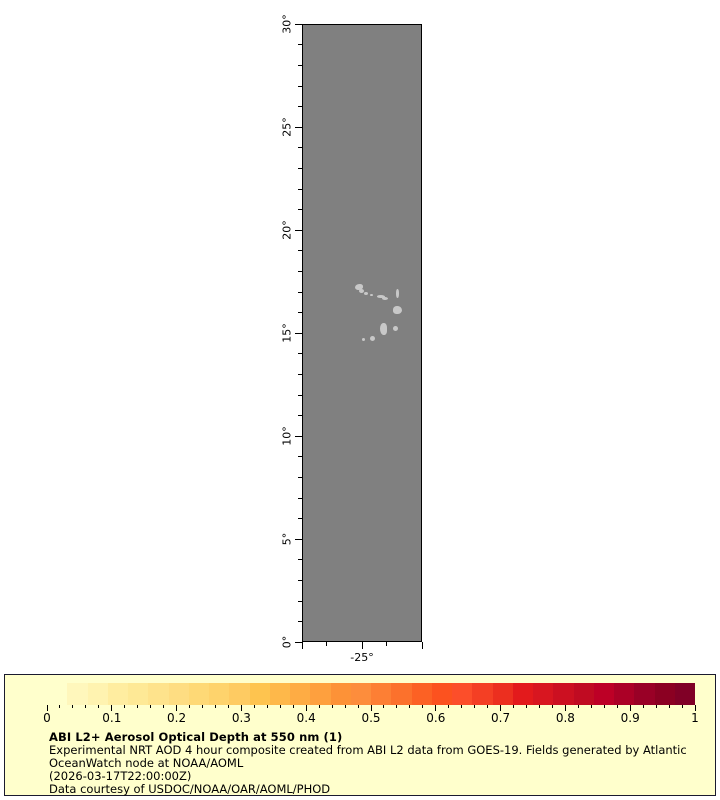 Image resolution: width=720 pixels, height=800 pixels. I want to click on colorbar, so click(371, 694).